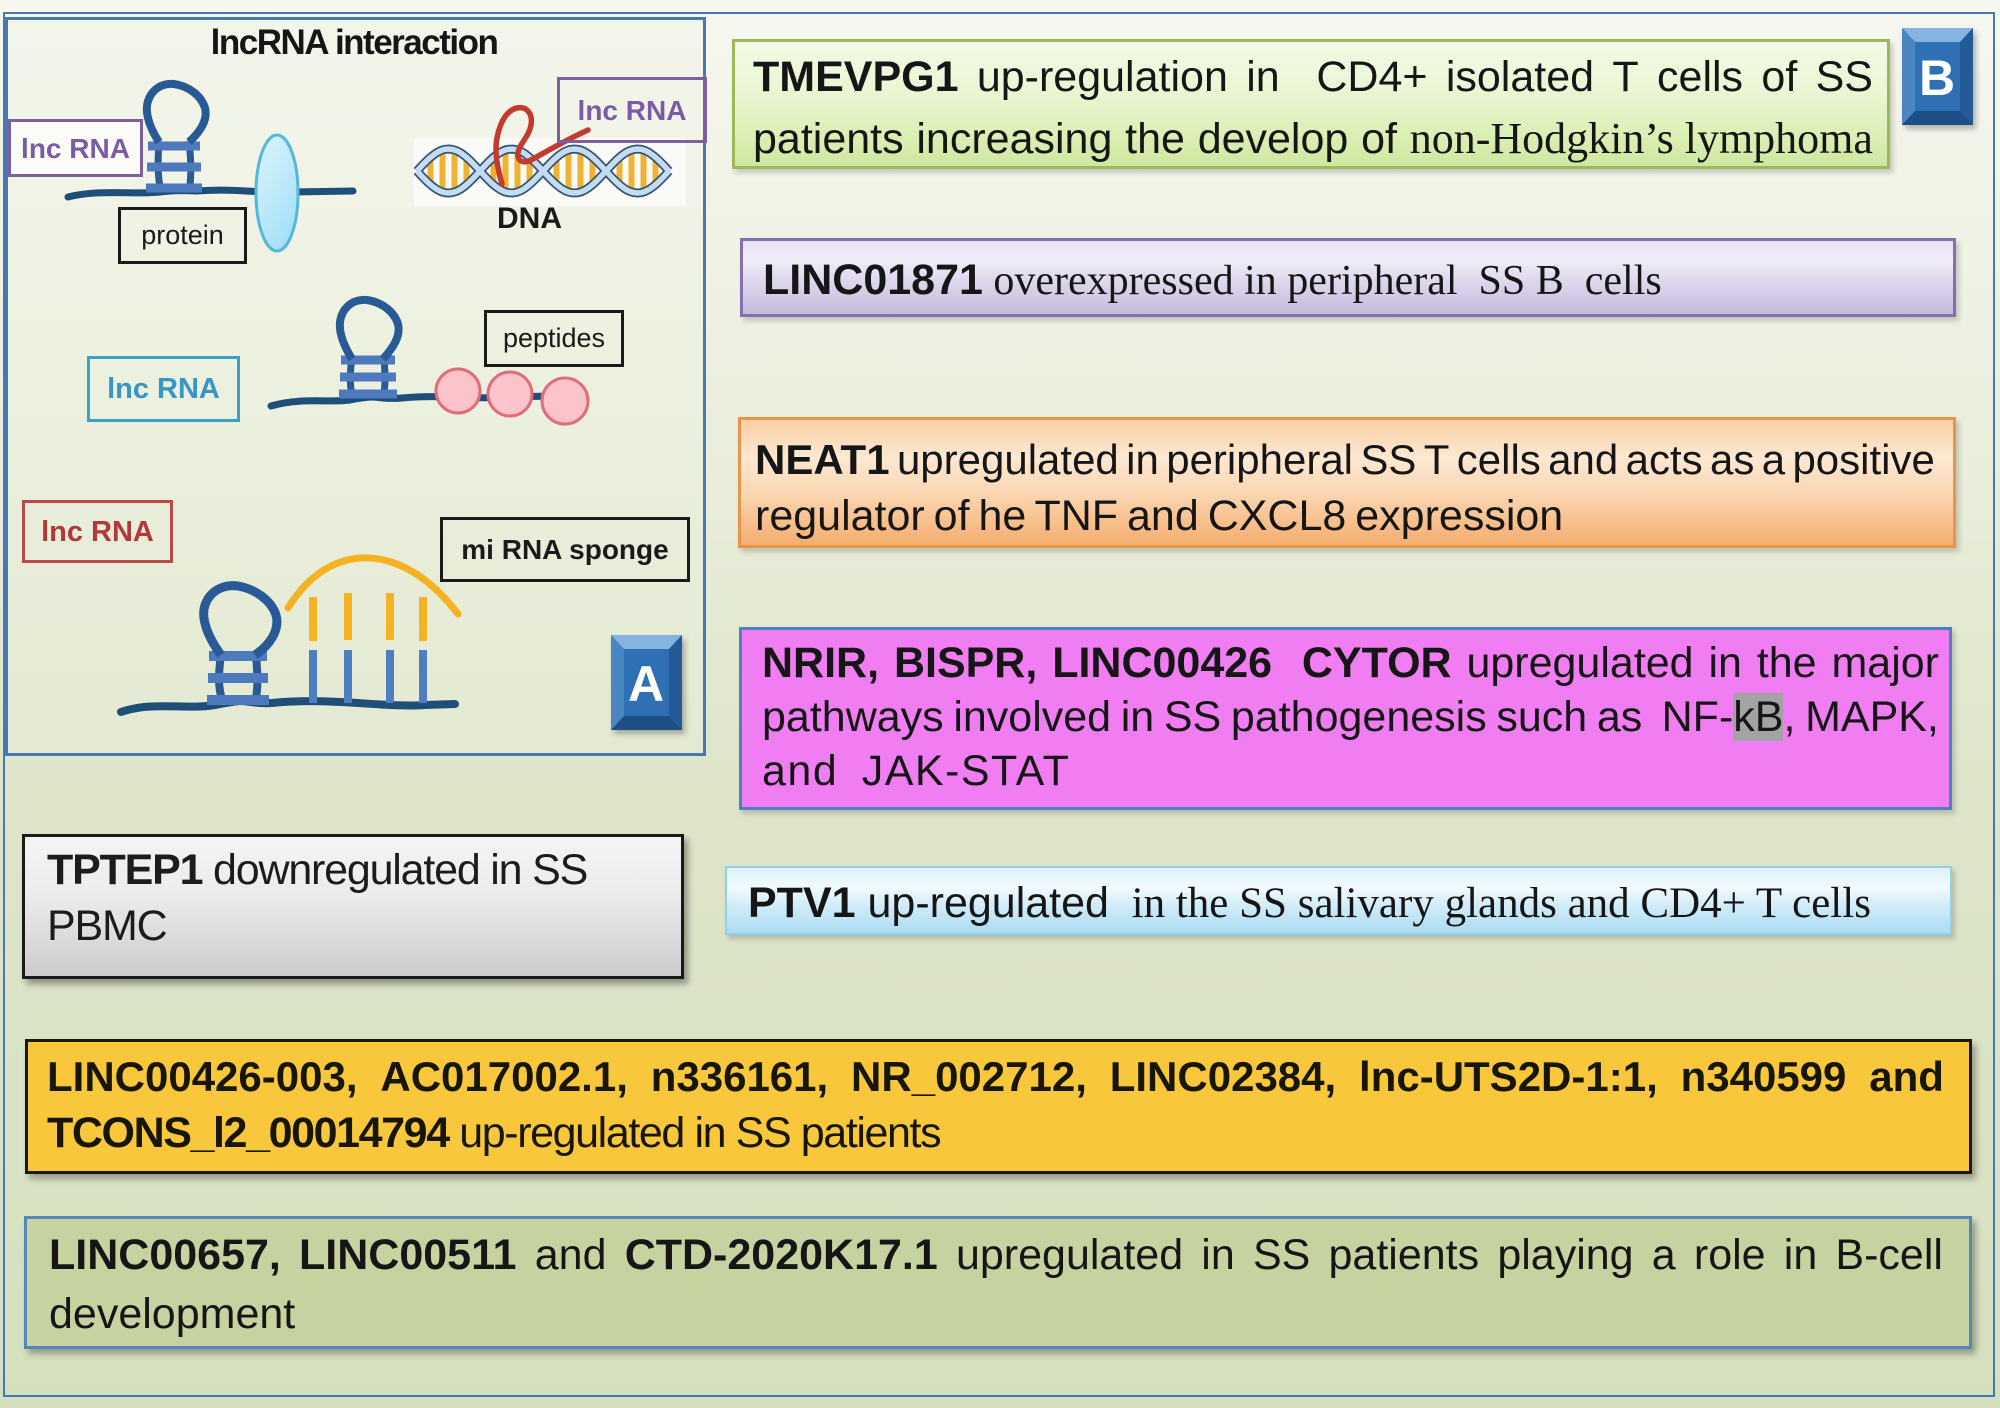 This screenshot has width=2000, height=1408. I want to click on svg-text: B, so click(1937, 78).